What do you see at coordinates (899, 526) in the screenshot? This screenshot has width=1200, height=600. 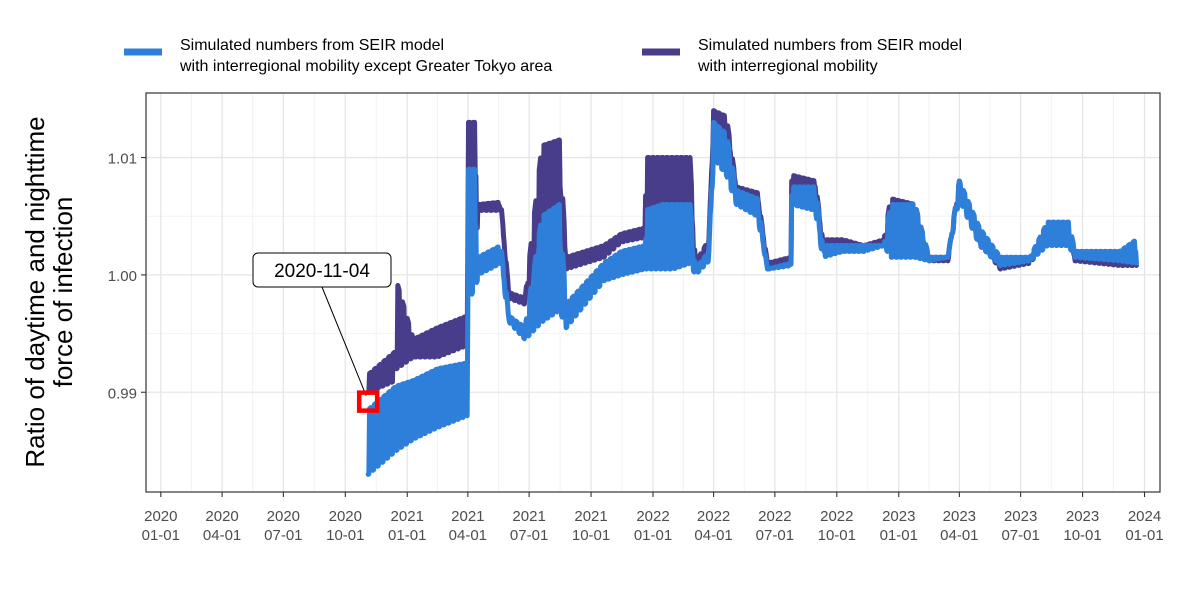 I see `x-tick-label: 2023 01-01` at bounding box center [899, 526].